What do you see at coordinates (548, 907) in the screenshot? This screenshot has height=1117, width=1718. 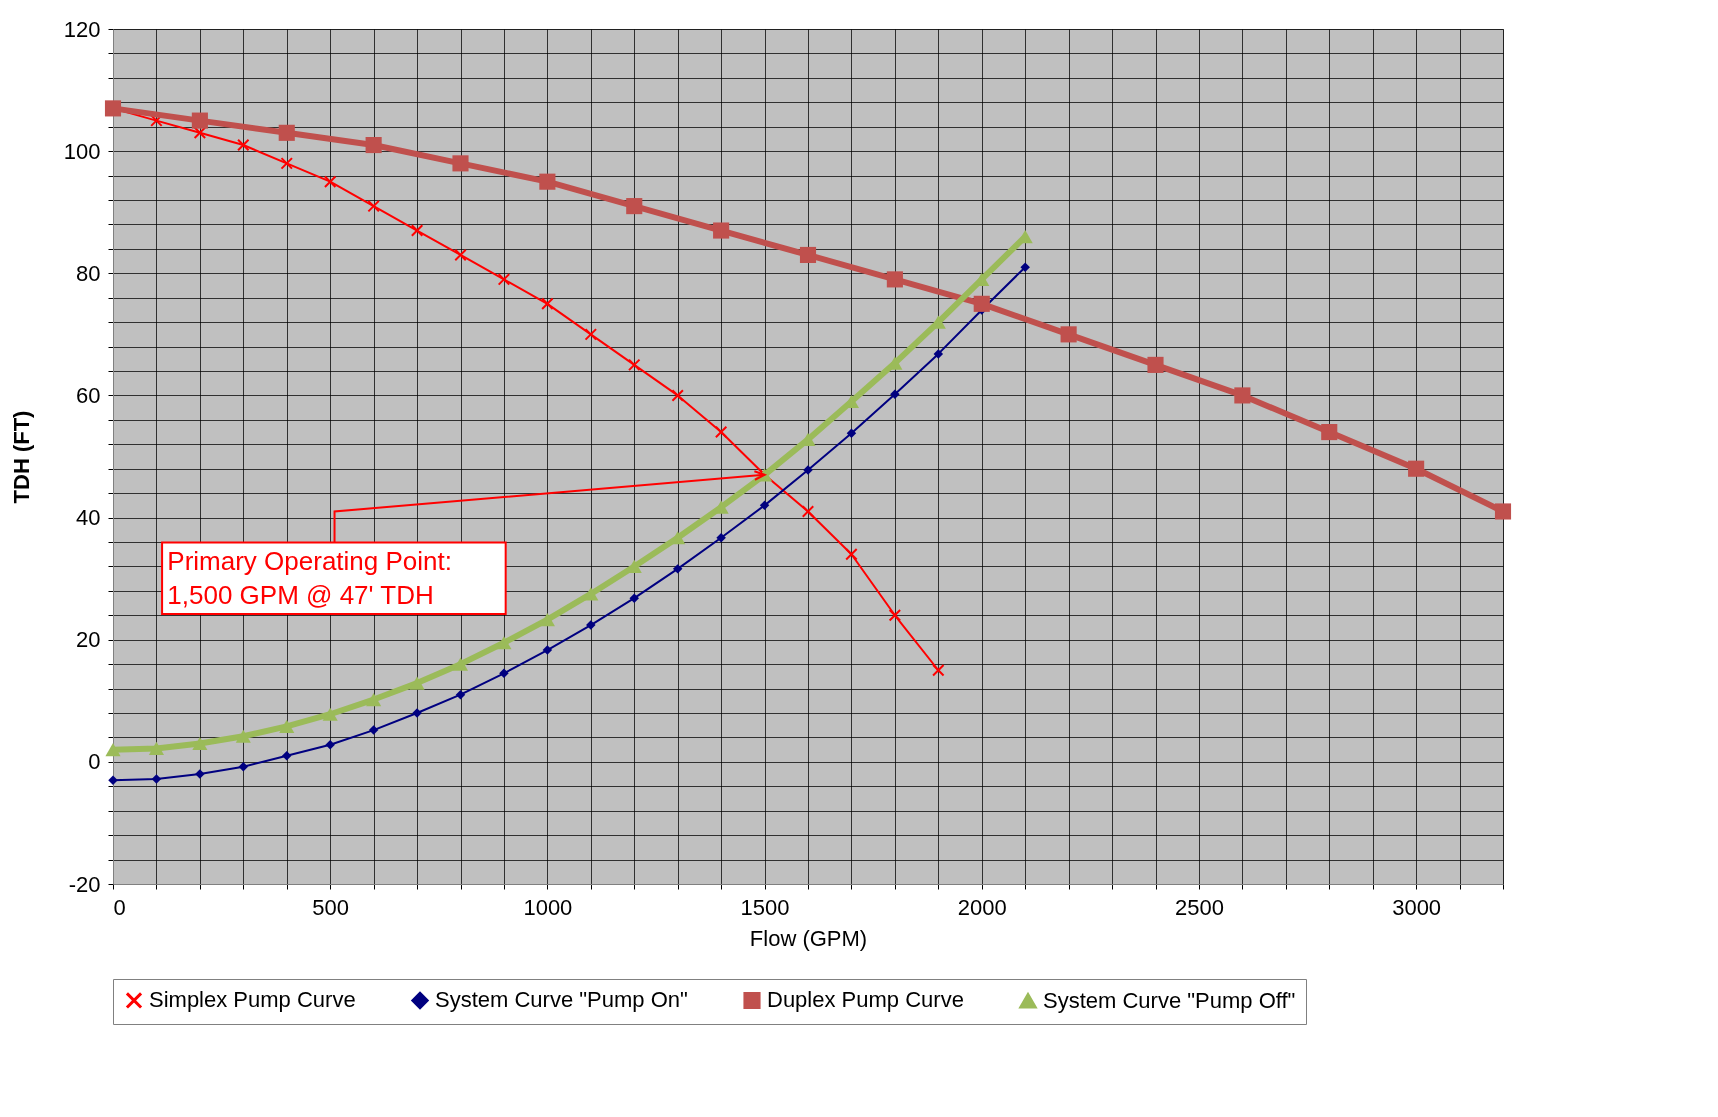 I see `x-tick-label: 1000` at bounding box center [548, 907].